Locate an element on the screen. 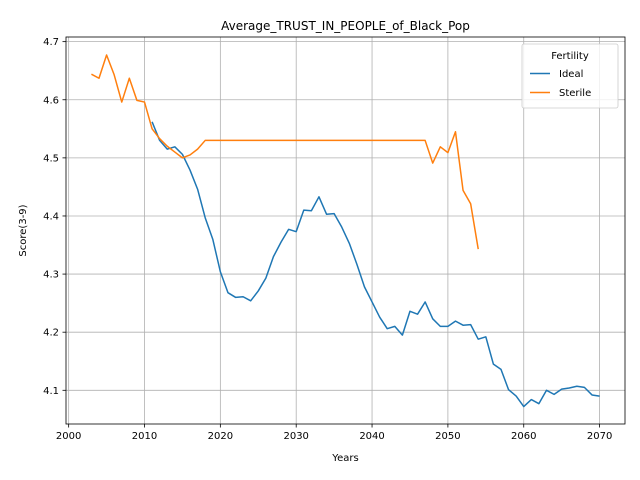  y-tick-label: 4.1 is located at coordinates (51, 391).